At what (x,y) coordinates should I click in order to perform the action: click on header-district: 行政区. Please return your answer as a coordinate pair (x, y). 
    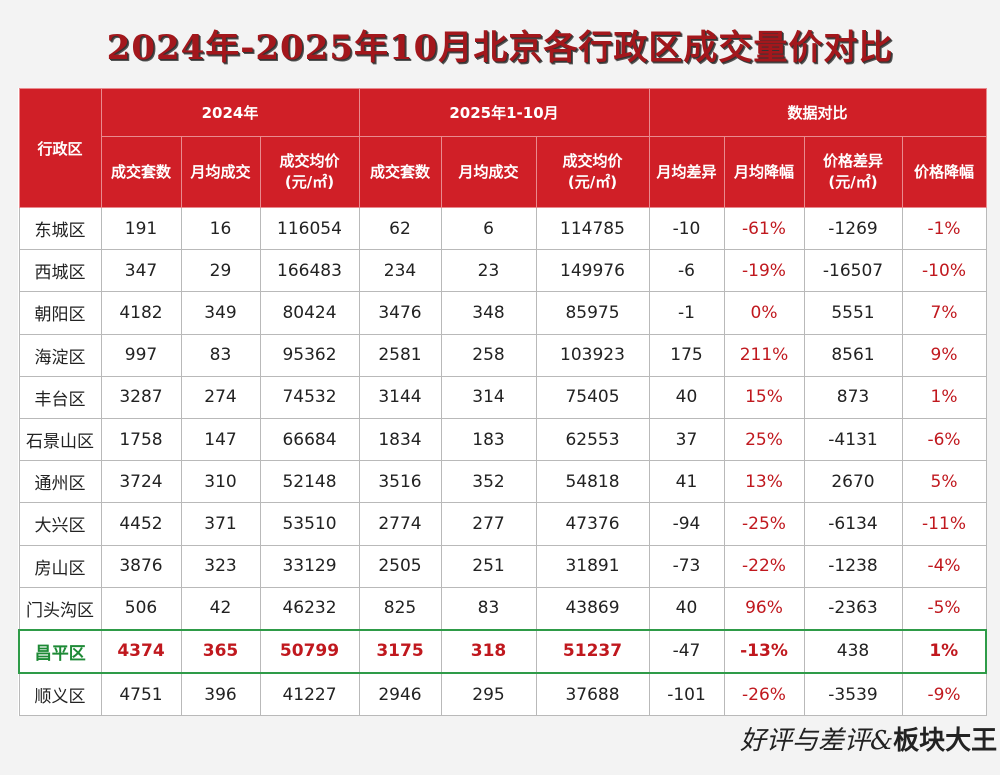
    Looking at the image, I should click on (60, 148).